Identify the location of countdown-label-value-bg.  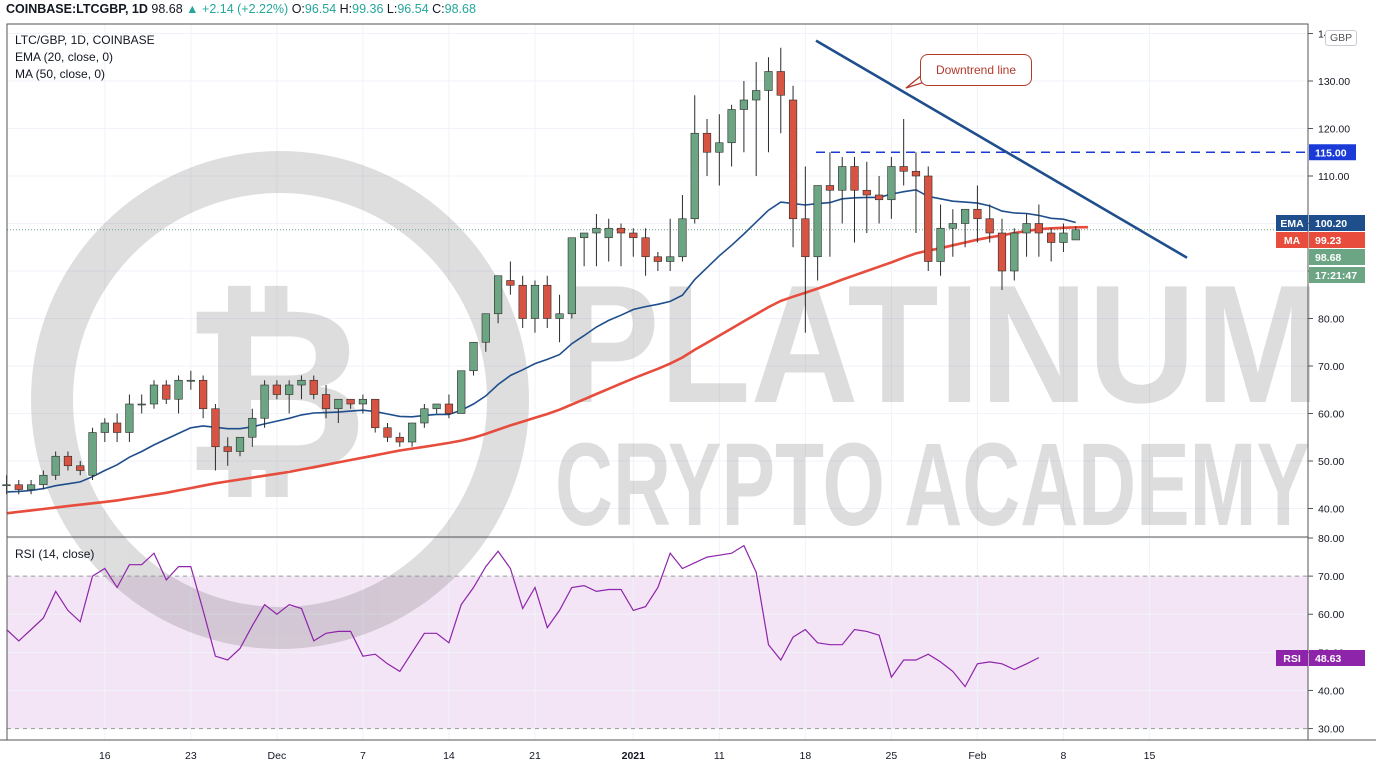
(1337, 275).